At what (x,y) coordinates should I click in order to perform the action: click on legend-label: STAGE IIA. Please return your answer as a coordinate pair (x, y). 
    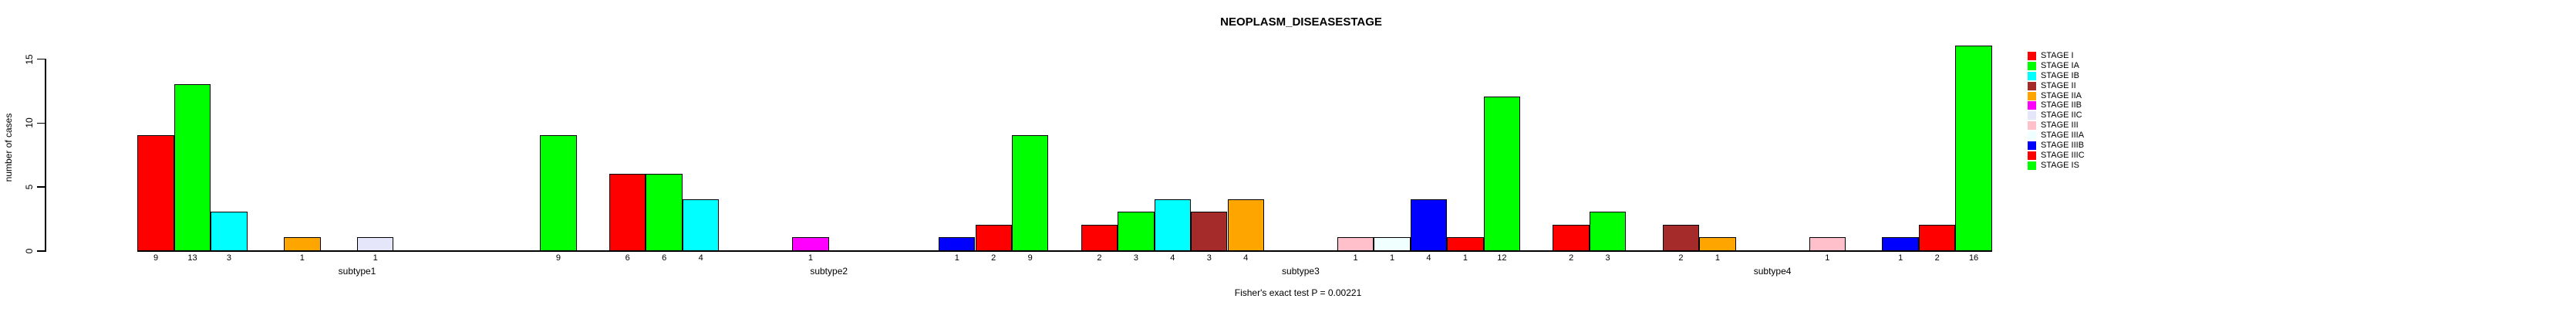
    Looking at the image, I should click on (2061, 95).